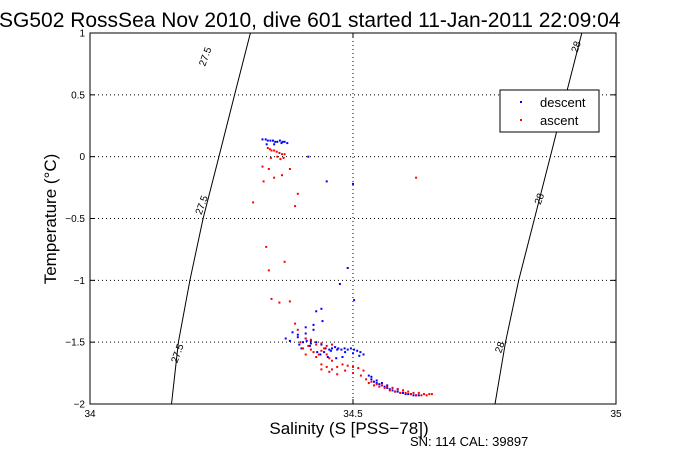 Image resolution: width=681 pixels, height=454 pixels. What do you see at coordinates (80, 405) in the screenshot?
I see `y-tick-label: −2` at bounding box center [80, 405].